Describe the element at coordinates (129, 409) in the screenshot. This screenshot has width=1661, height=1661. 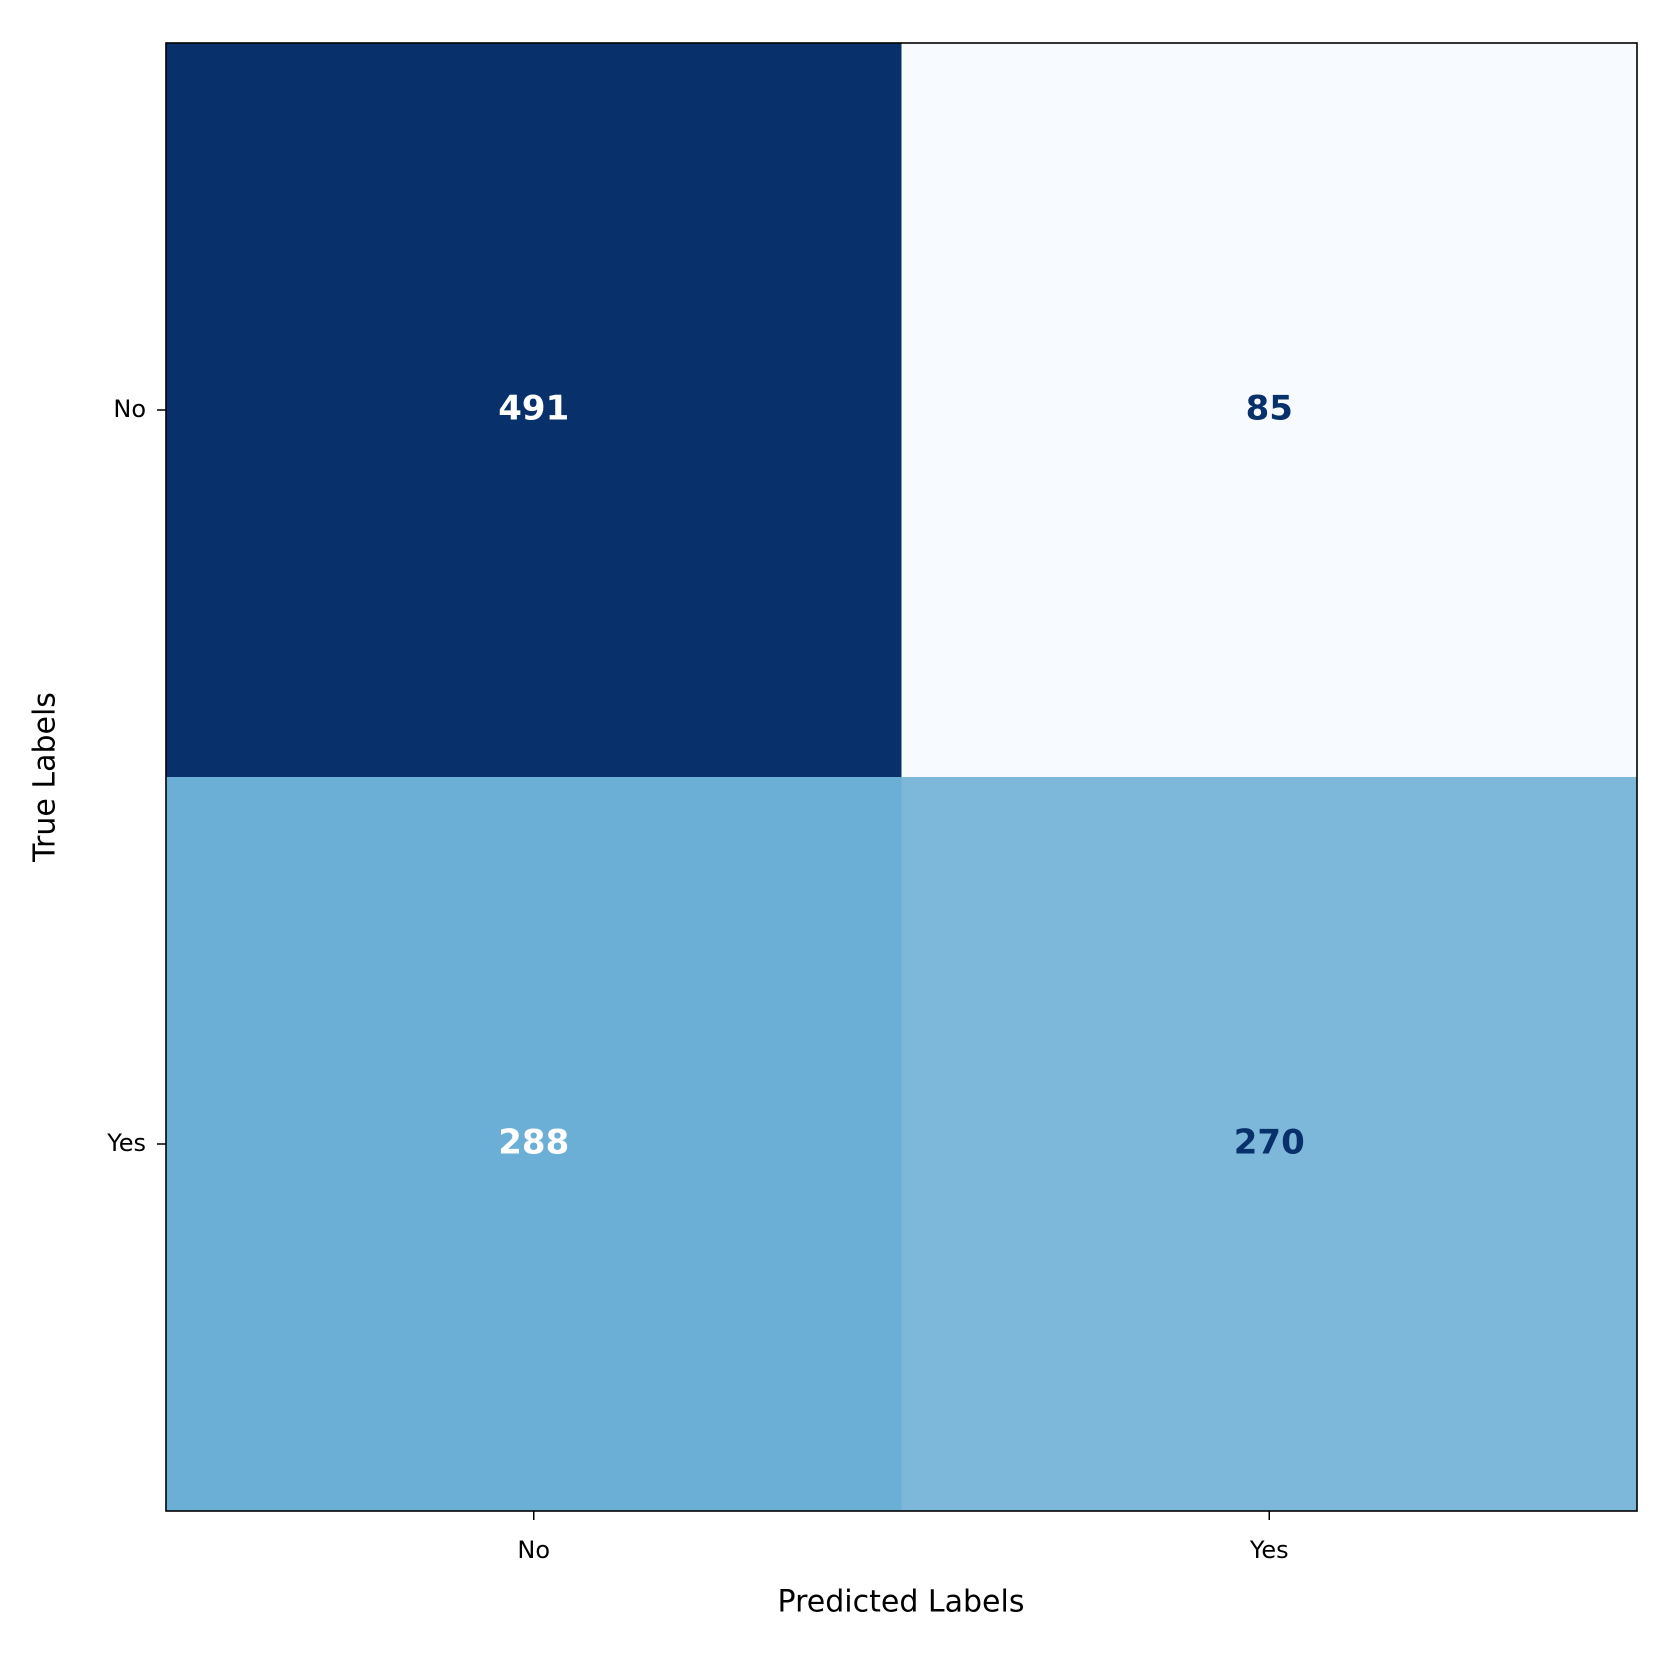
I see `y-tick-label: No` at that location.